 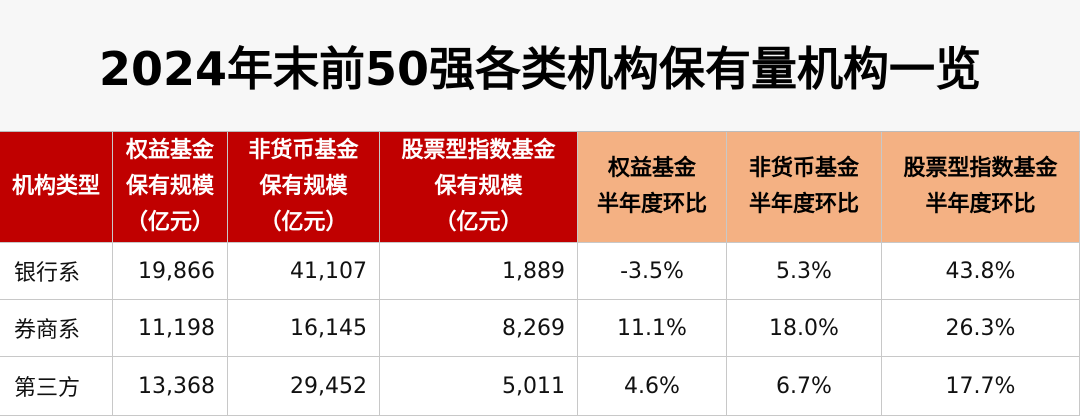 I want to click on table-cell: 券商系, so click(x=56, y=328).